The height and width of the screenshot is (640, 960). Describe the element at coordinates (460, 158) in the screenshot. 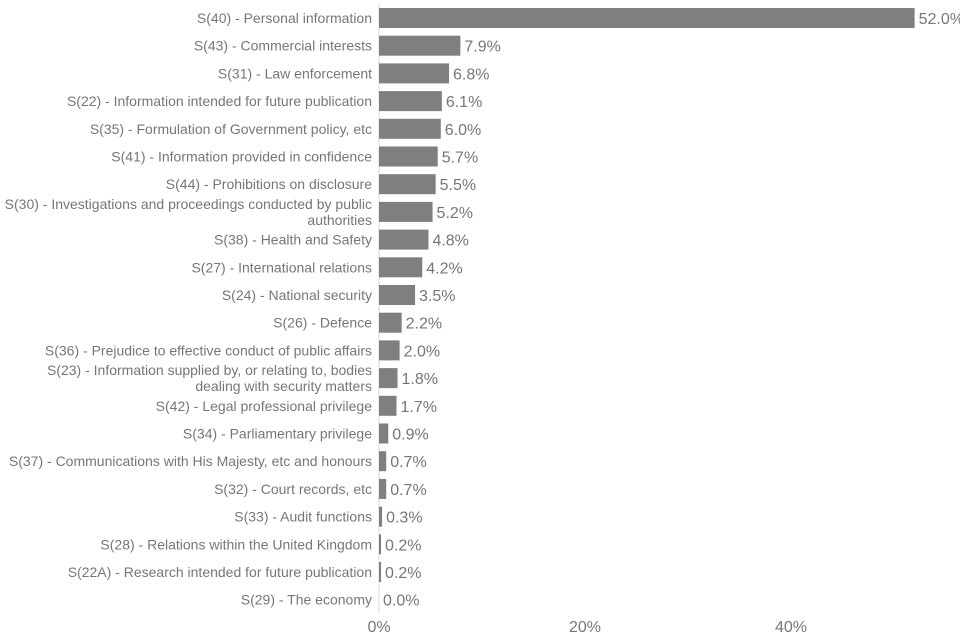

I see `data-label: 5.7%` at that location.